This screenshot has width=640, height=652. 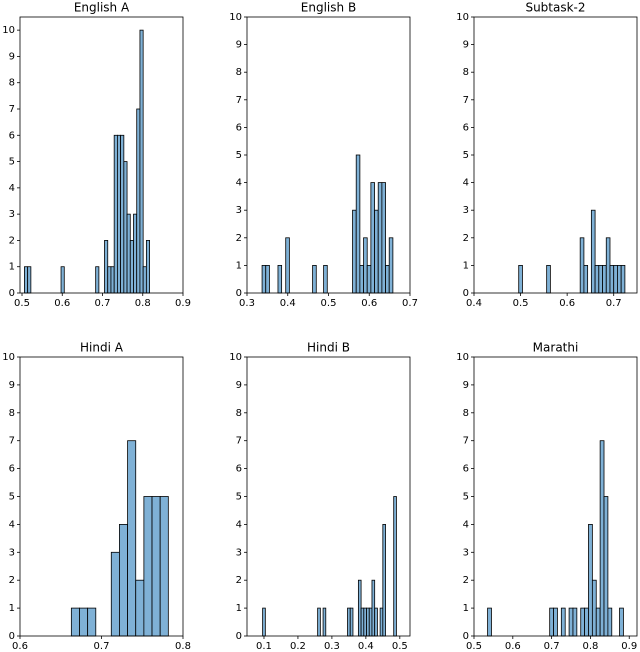 What do you see at coordinates (239, 265) in the screenshot?
I see `y-tick-label: 1` at bounding box center [239, 265].